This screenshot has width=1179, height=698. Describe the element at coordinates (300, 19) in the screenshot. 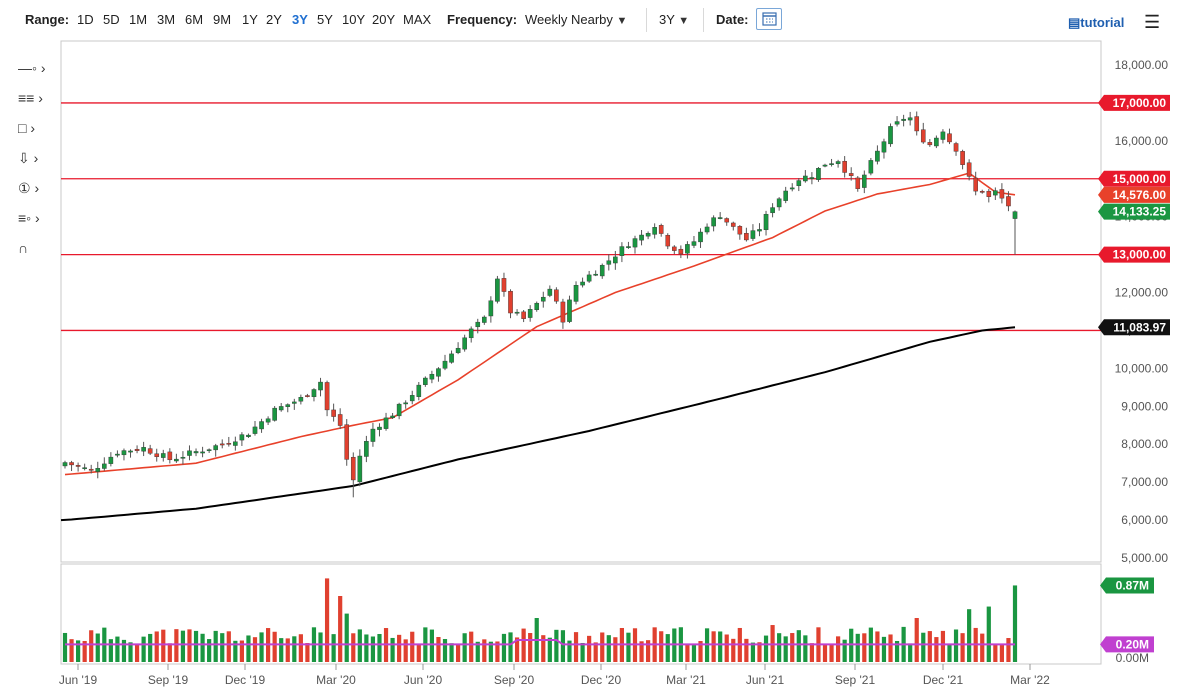

I see `range-3y: 3Y` at that location.